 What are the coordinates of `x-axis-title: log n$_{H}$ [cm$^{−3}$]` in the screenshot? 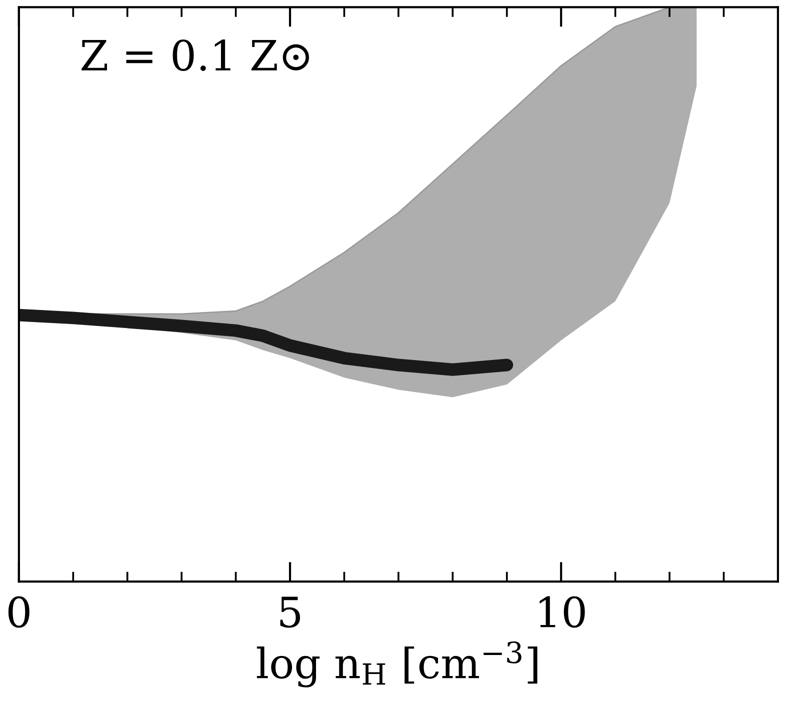 It's located at (397, 664).